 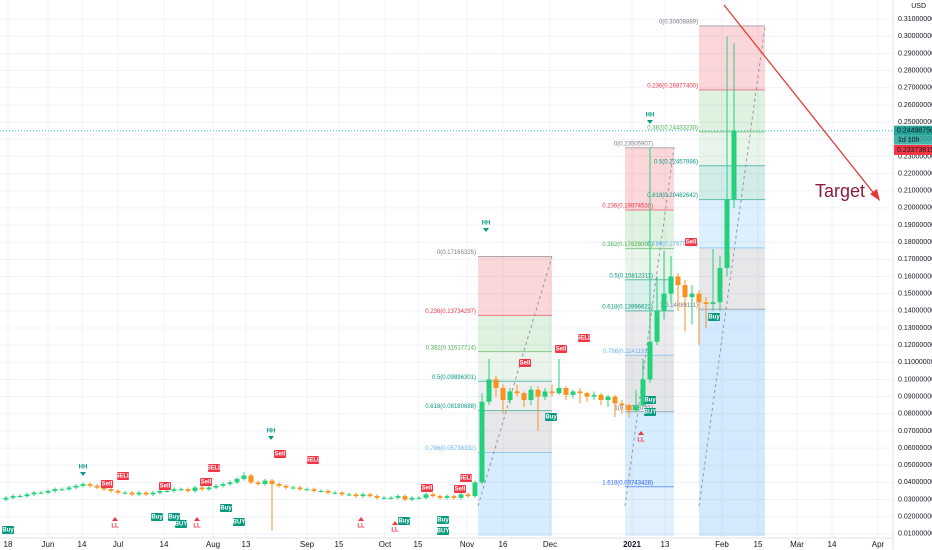 What do you see at coordinates (878, 544) in the screenshot?
I see `x-tick-label: Apr` at bounding box center [878, 544].